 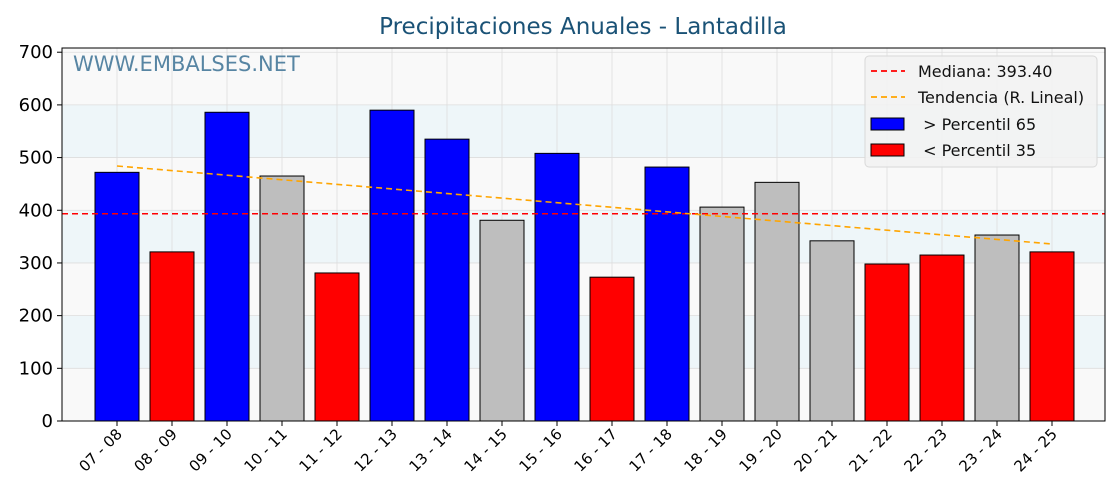 What do you see at coordinates (36, 316) in the screenshot?
I see `y-tick-label: 200` at bounding box center [36, 316].